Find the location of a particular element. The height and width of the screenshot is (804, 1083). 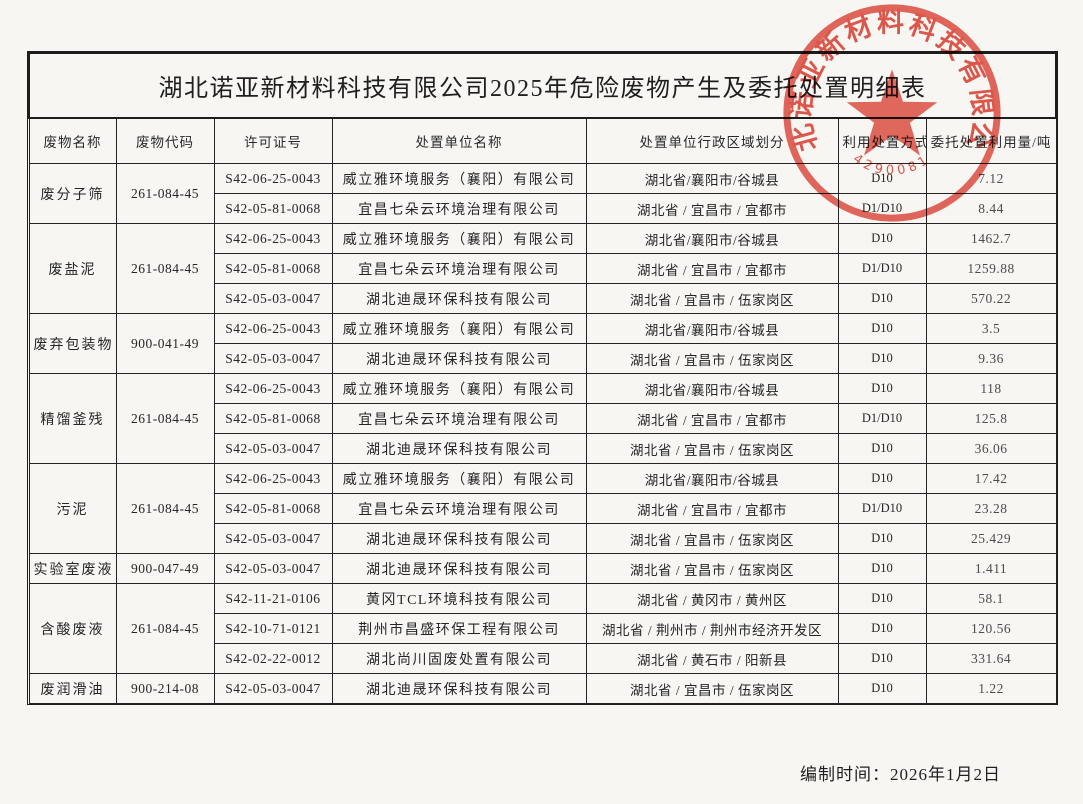

amount-cell: 25.429 is located at coordinates (991, 538).